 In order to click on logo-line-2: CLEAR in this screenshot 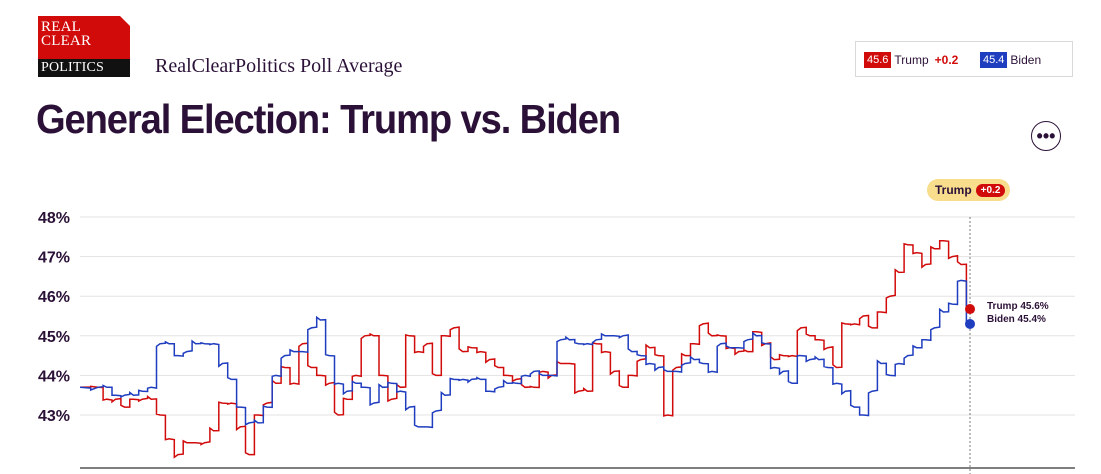, I will do `click(66, 41)`.